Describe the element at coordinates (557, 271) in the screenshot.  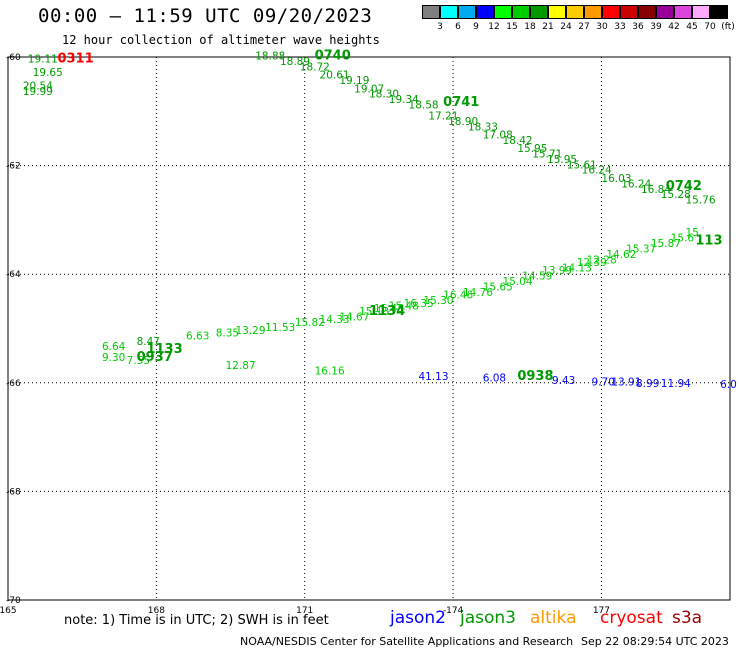
I see `wave-height-value: 13.99` at that location.